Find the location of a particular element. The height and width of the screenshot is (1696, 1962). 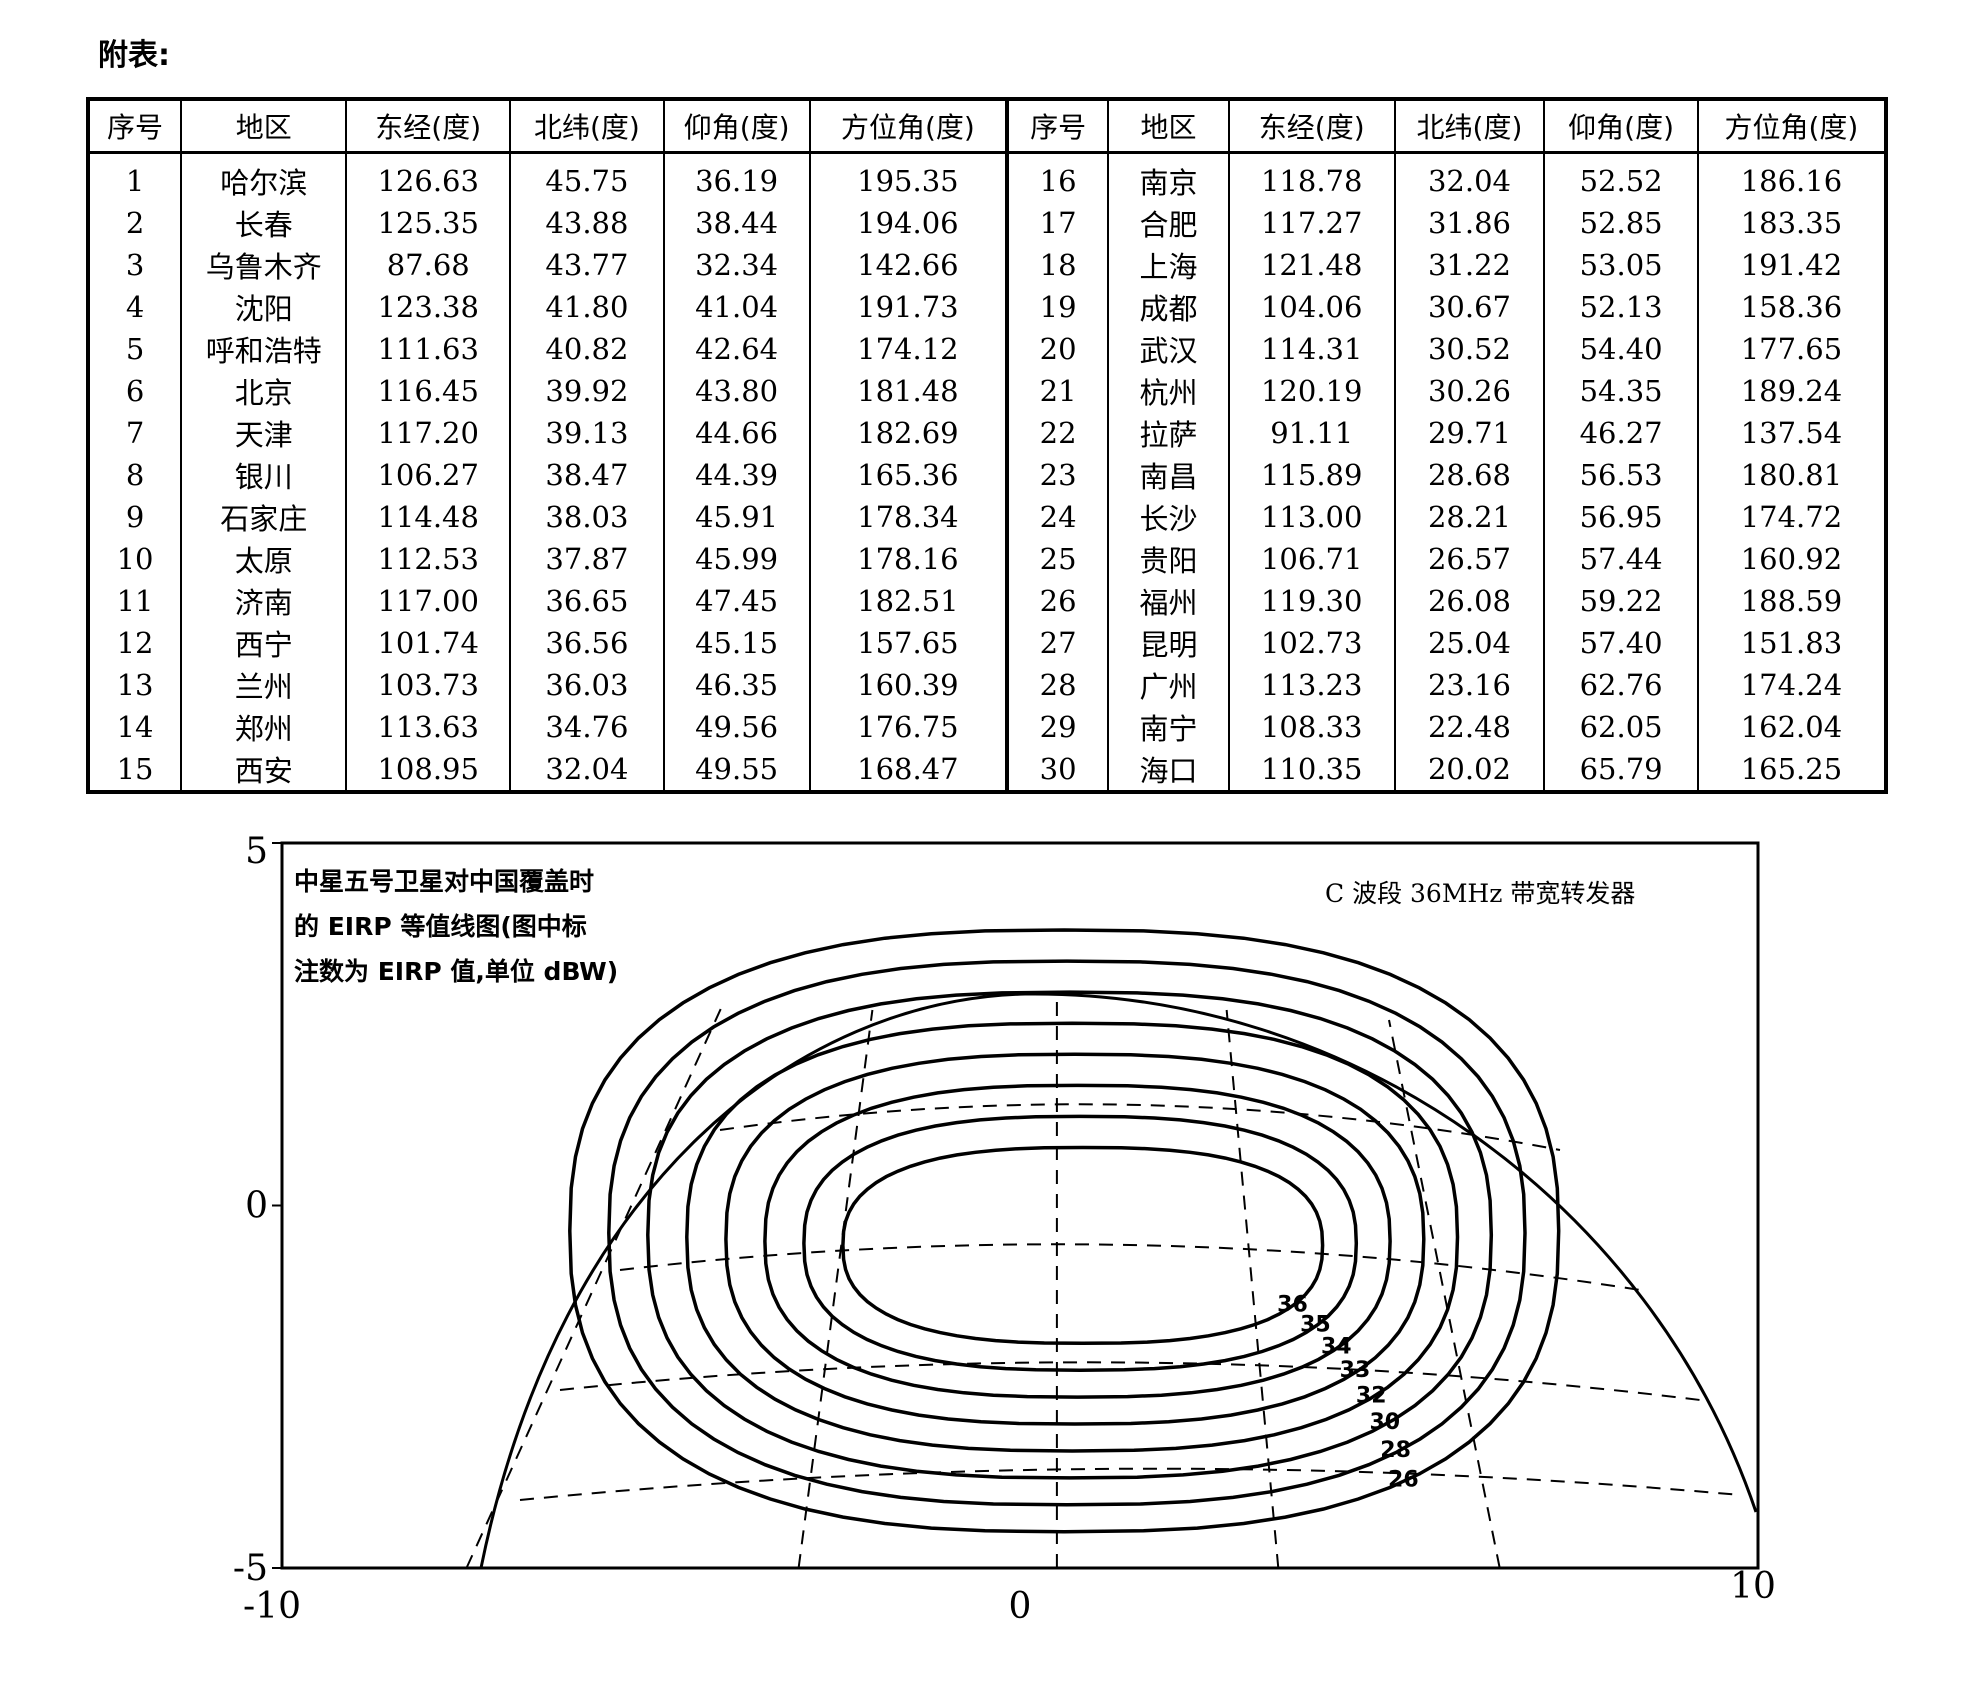

column-header: 方位角(度) is located at coordinates (908, 126).